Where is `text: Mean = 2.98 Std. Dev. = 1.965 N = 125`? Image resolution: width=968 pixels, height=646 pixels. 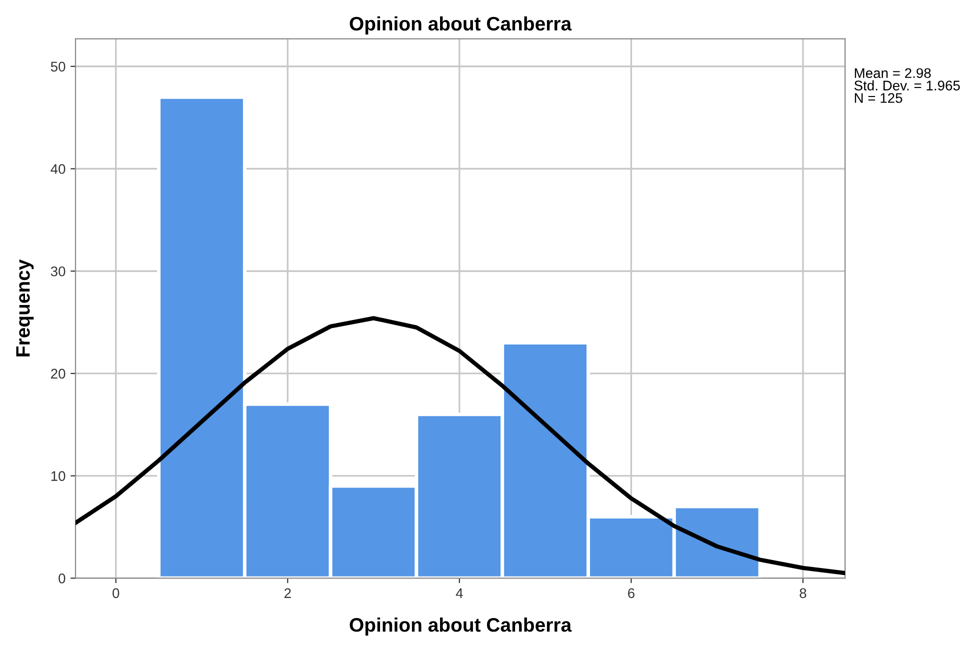 text: Mean = 2.98 Std. Dev. = 1.965 N = 125 is located at coordinates (907, 85).